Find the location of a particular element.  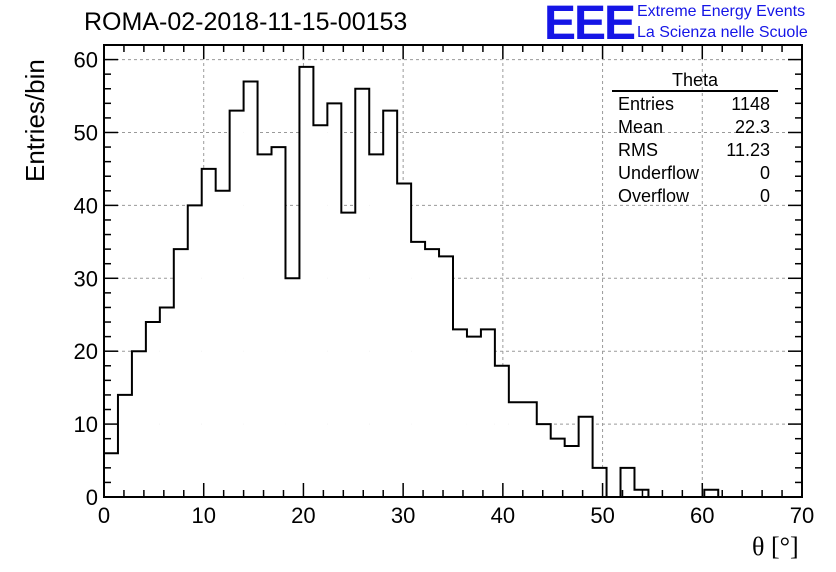

y-tick-label: 20 is located at coordinates (86, 351).